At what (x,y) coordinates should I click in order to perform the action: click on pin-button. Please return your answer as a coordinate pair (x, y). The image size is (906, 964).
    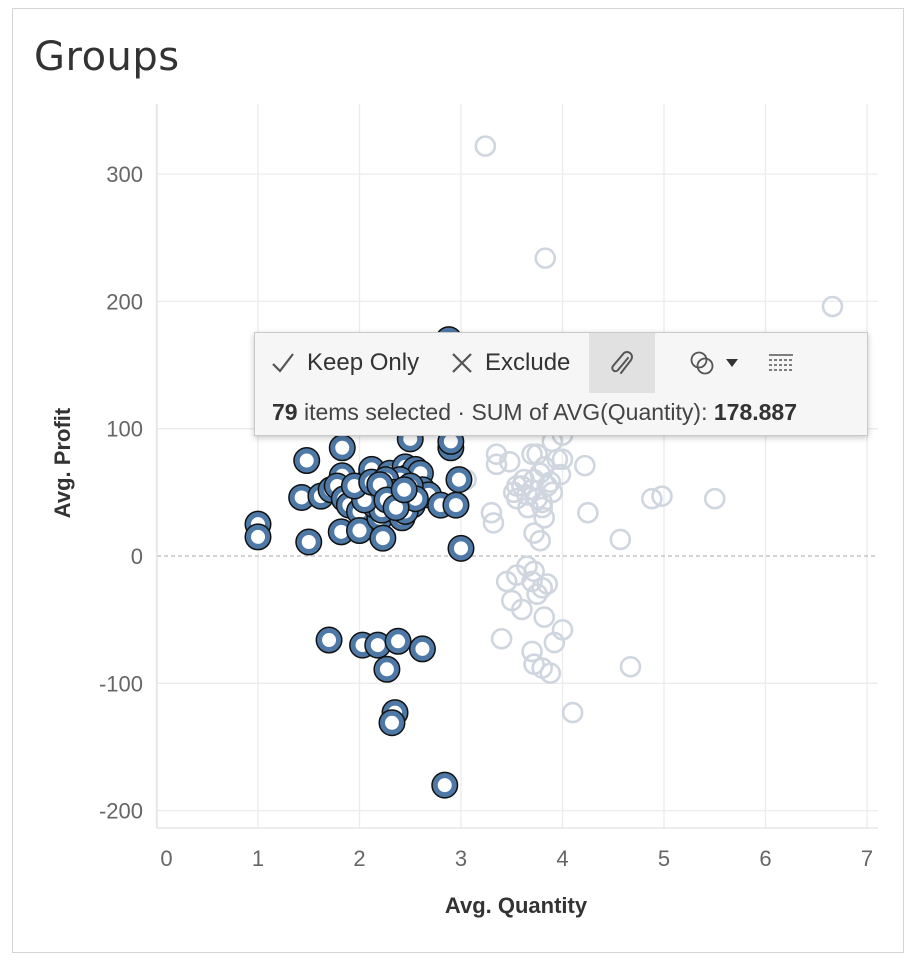
    Looking at the image, I should click on (622, 363).